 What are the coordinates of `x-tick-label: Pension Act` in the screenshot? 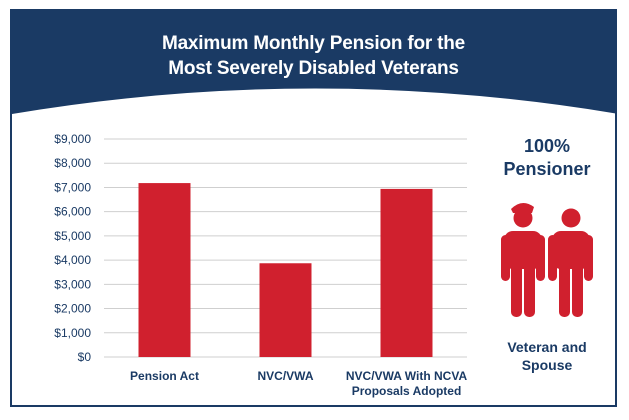 It's located at (164, 376).